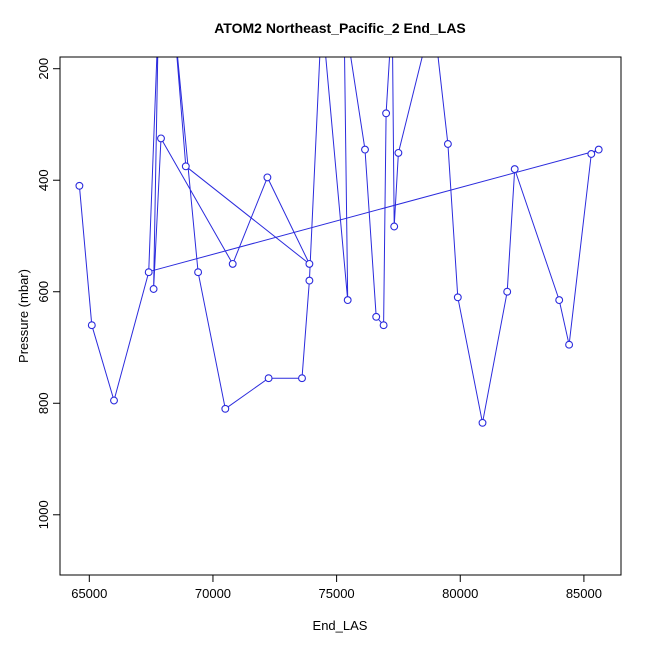 The width and height of the screenshot is (650, 650). What do you see at coordinates (213, 593) in the screenshot?
I see `x-tick-label: 70000` at bounding box center [213, 593].